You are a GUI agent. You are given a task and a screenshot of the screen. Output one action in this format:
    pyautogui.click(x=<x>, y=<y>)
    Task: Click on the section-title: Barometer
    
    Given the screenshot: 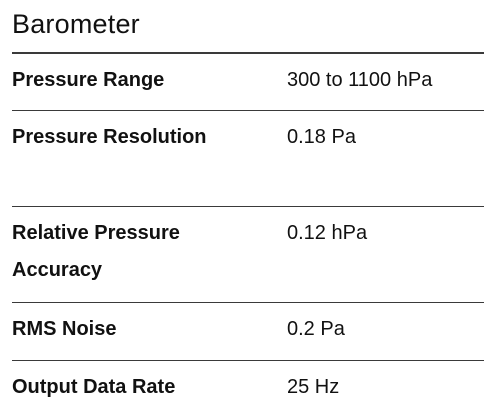 What is the action you would take?
    pyautogui.click(x=76, y=24)
    